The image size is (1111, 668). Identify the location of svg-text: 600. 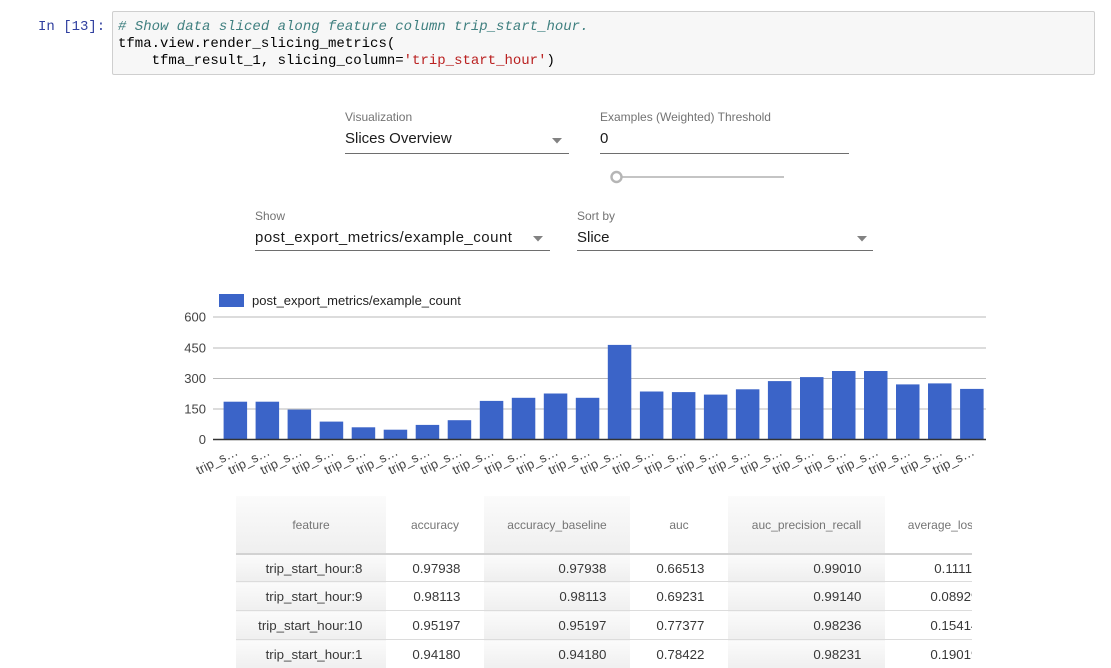
(195, 317).